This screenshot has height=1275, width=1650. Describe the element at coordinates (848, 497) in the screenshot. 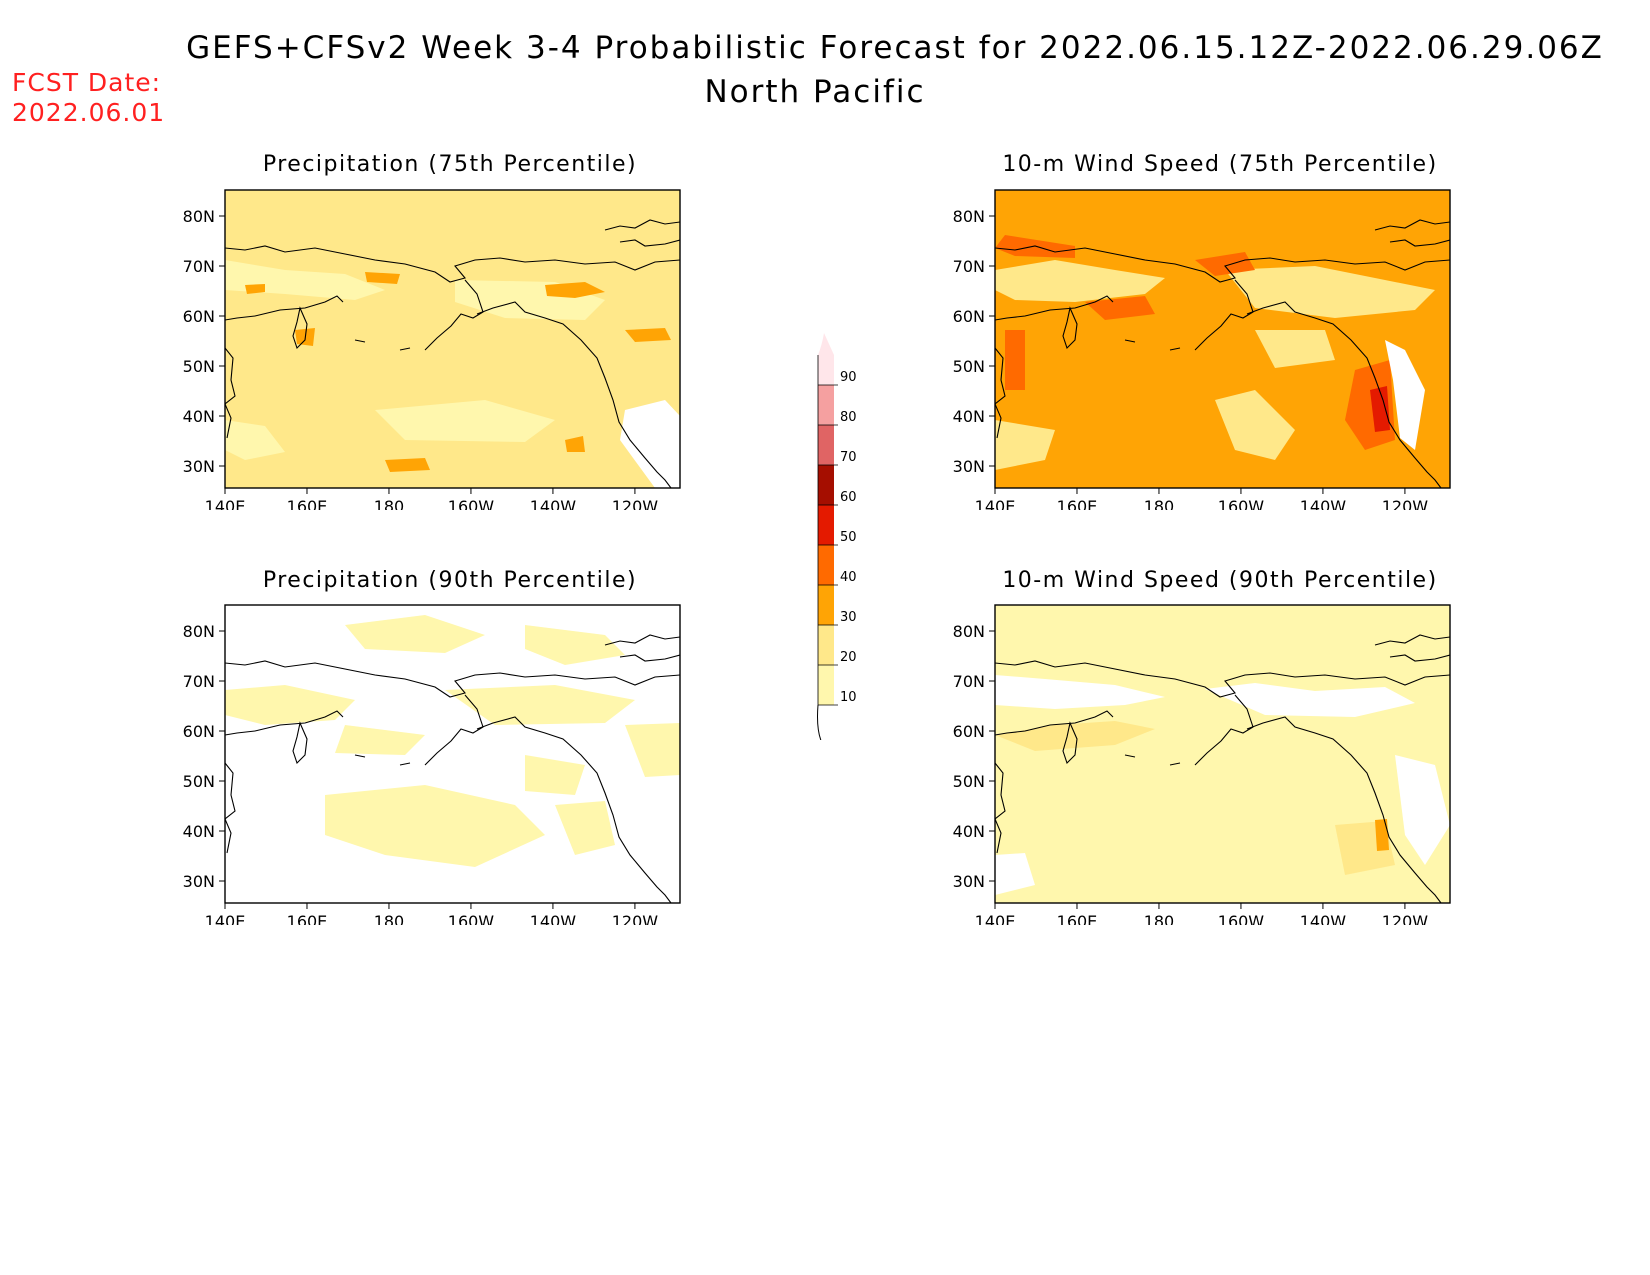

I see `colorbar-label: 60` at that location.